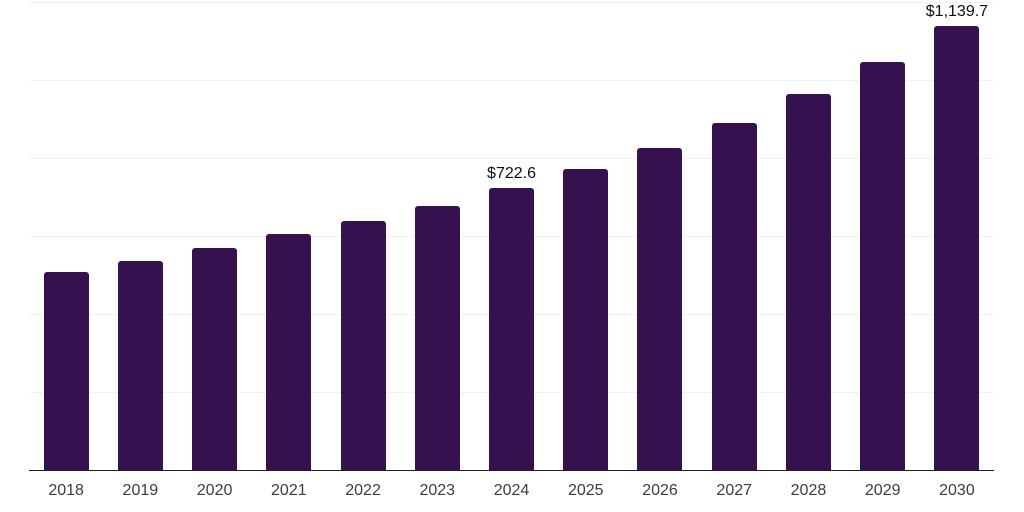 The width and height of the screenshot is (1024, 512). I want to click on bar-column-2023, so click(437, 236).